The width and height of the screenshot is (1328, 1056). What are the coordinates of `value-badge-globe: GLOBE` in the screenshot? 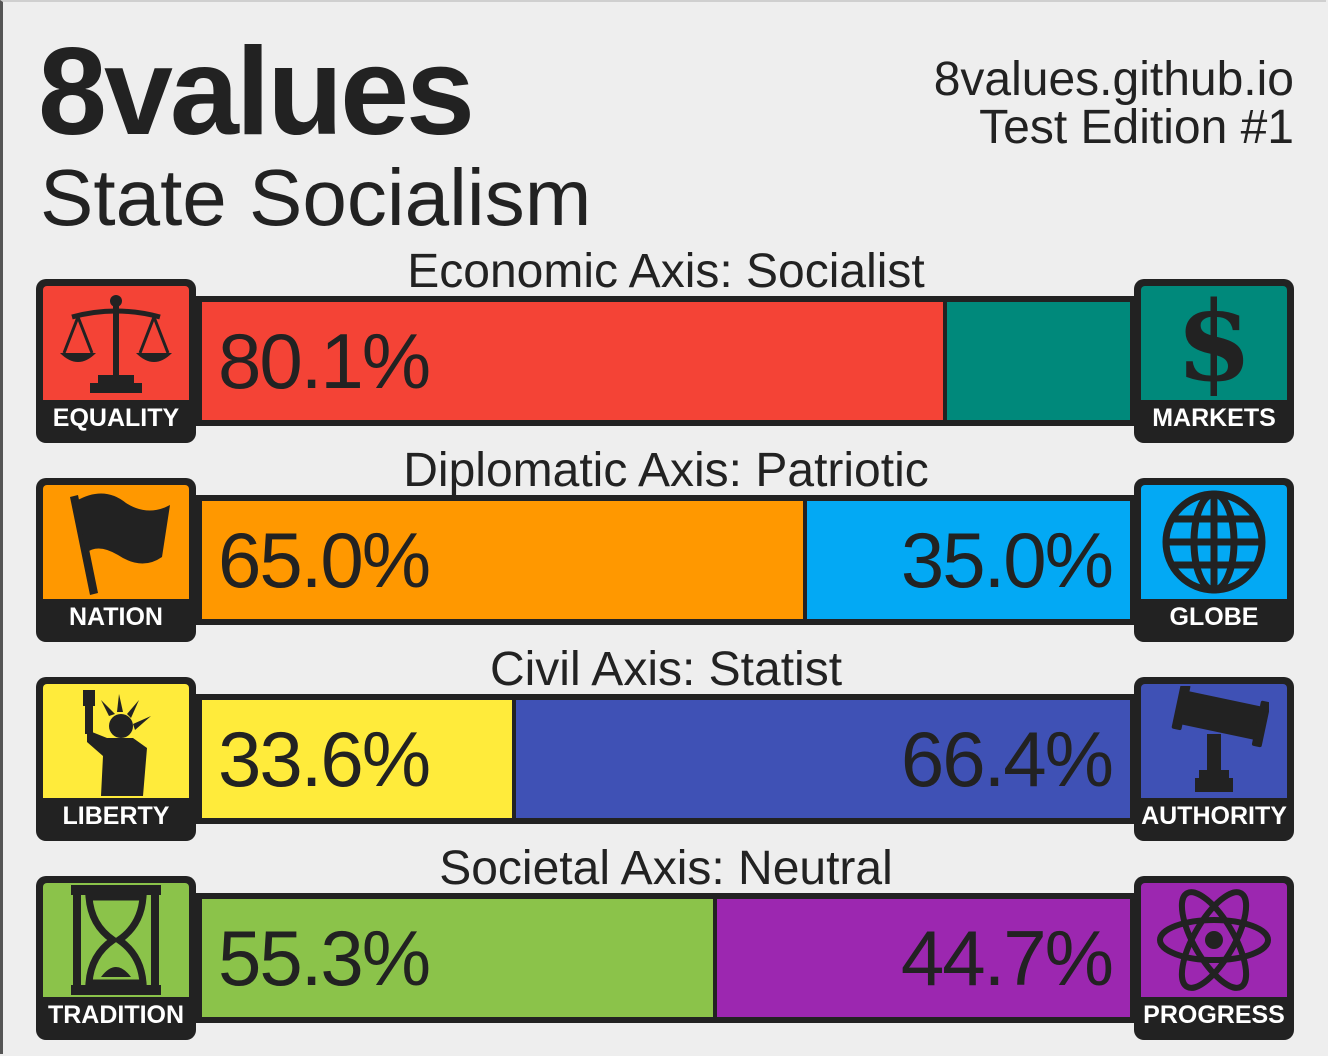 It's located at (1214, 560).